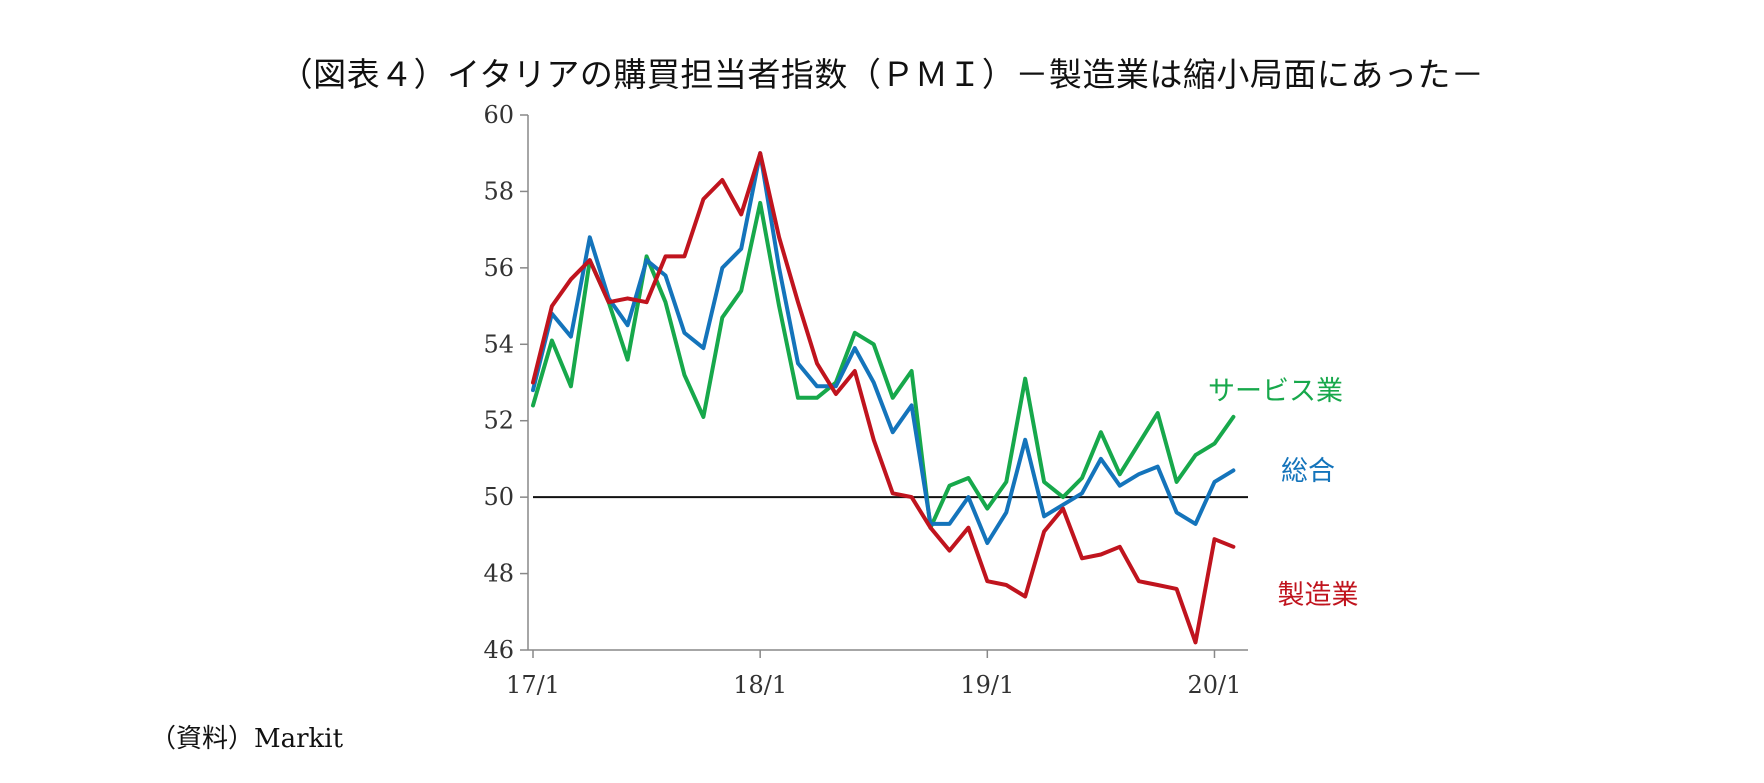 The image size is (1764, 783). I want to click on x-tick-label: 20/1, so click(1215, 685).